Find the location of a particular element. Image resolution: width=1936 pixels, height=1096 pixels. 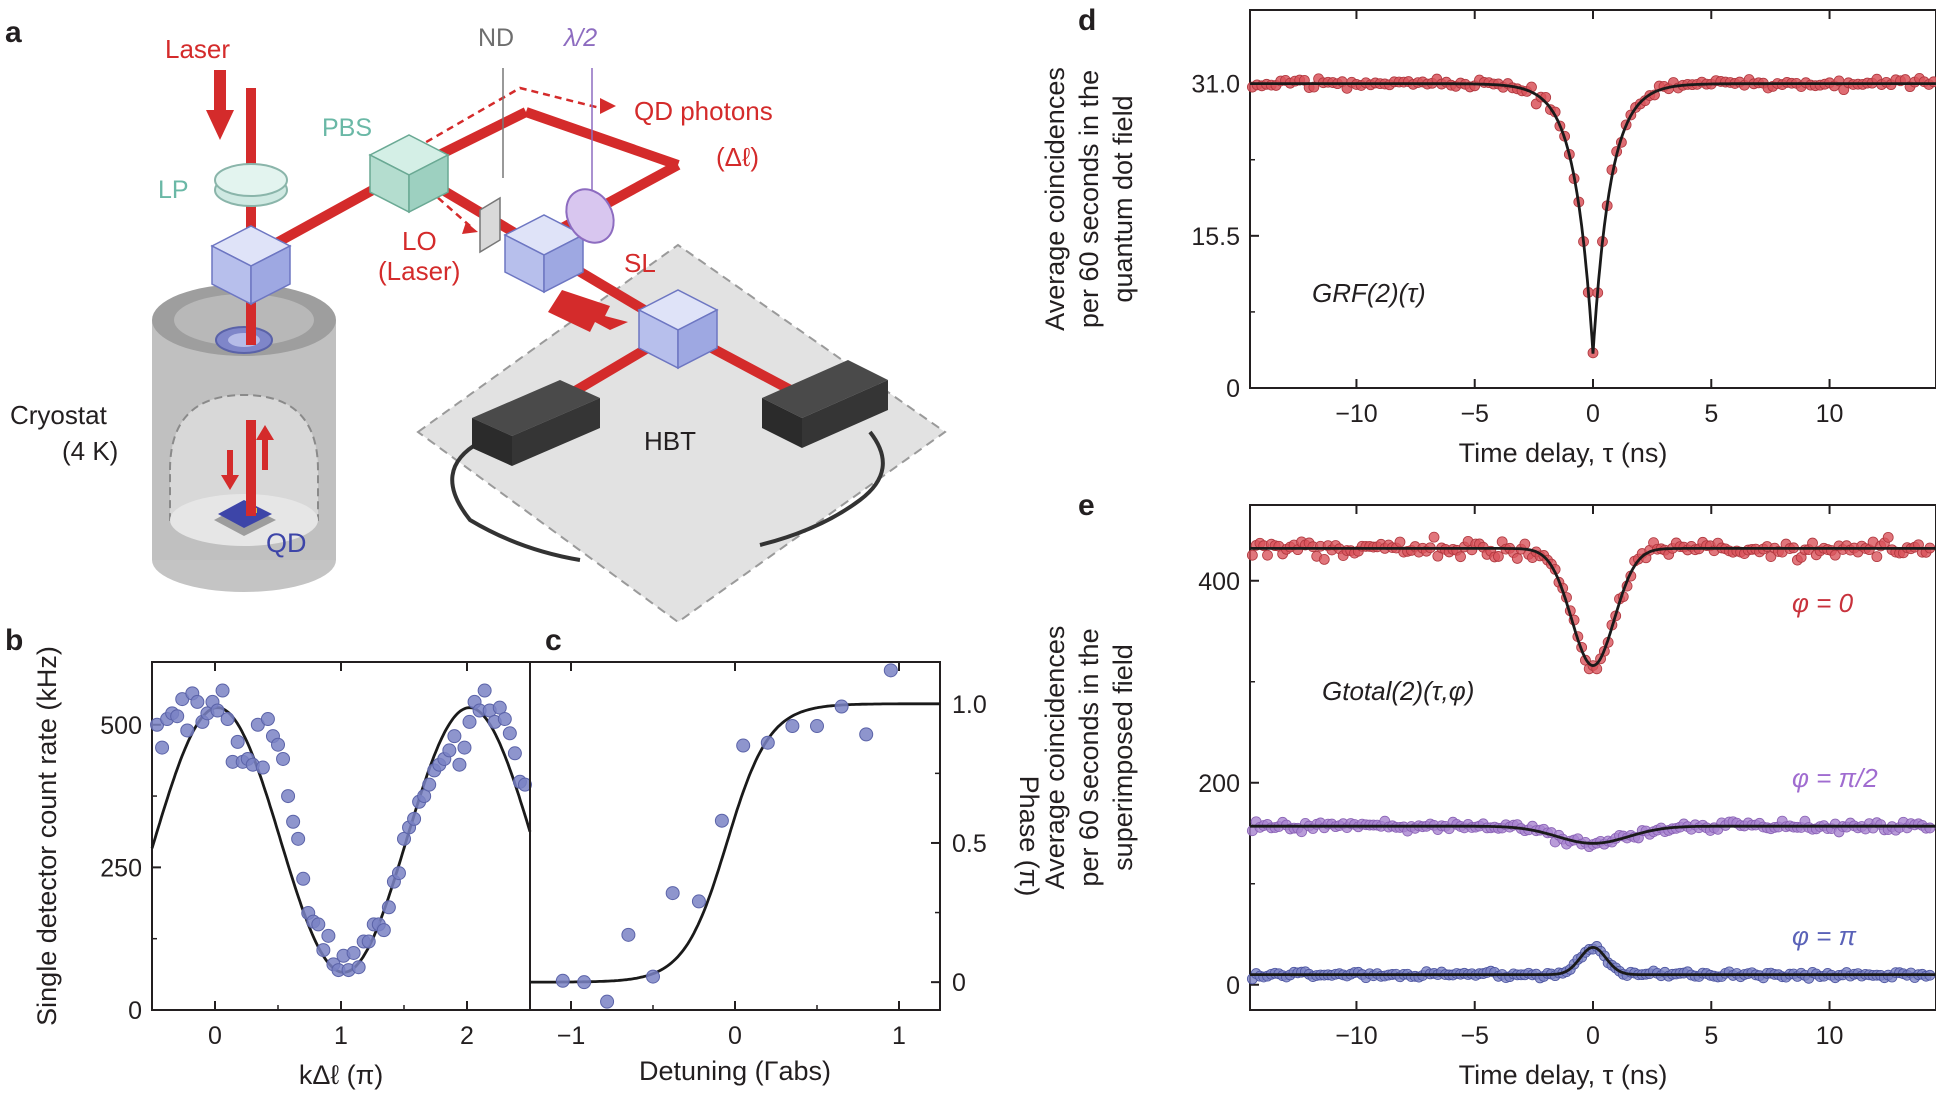

panel-label-d: d is located at coordinates (1087, 20).